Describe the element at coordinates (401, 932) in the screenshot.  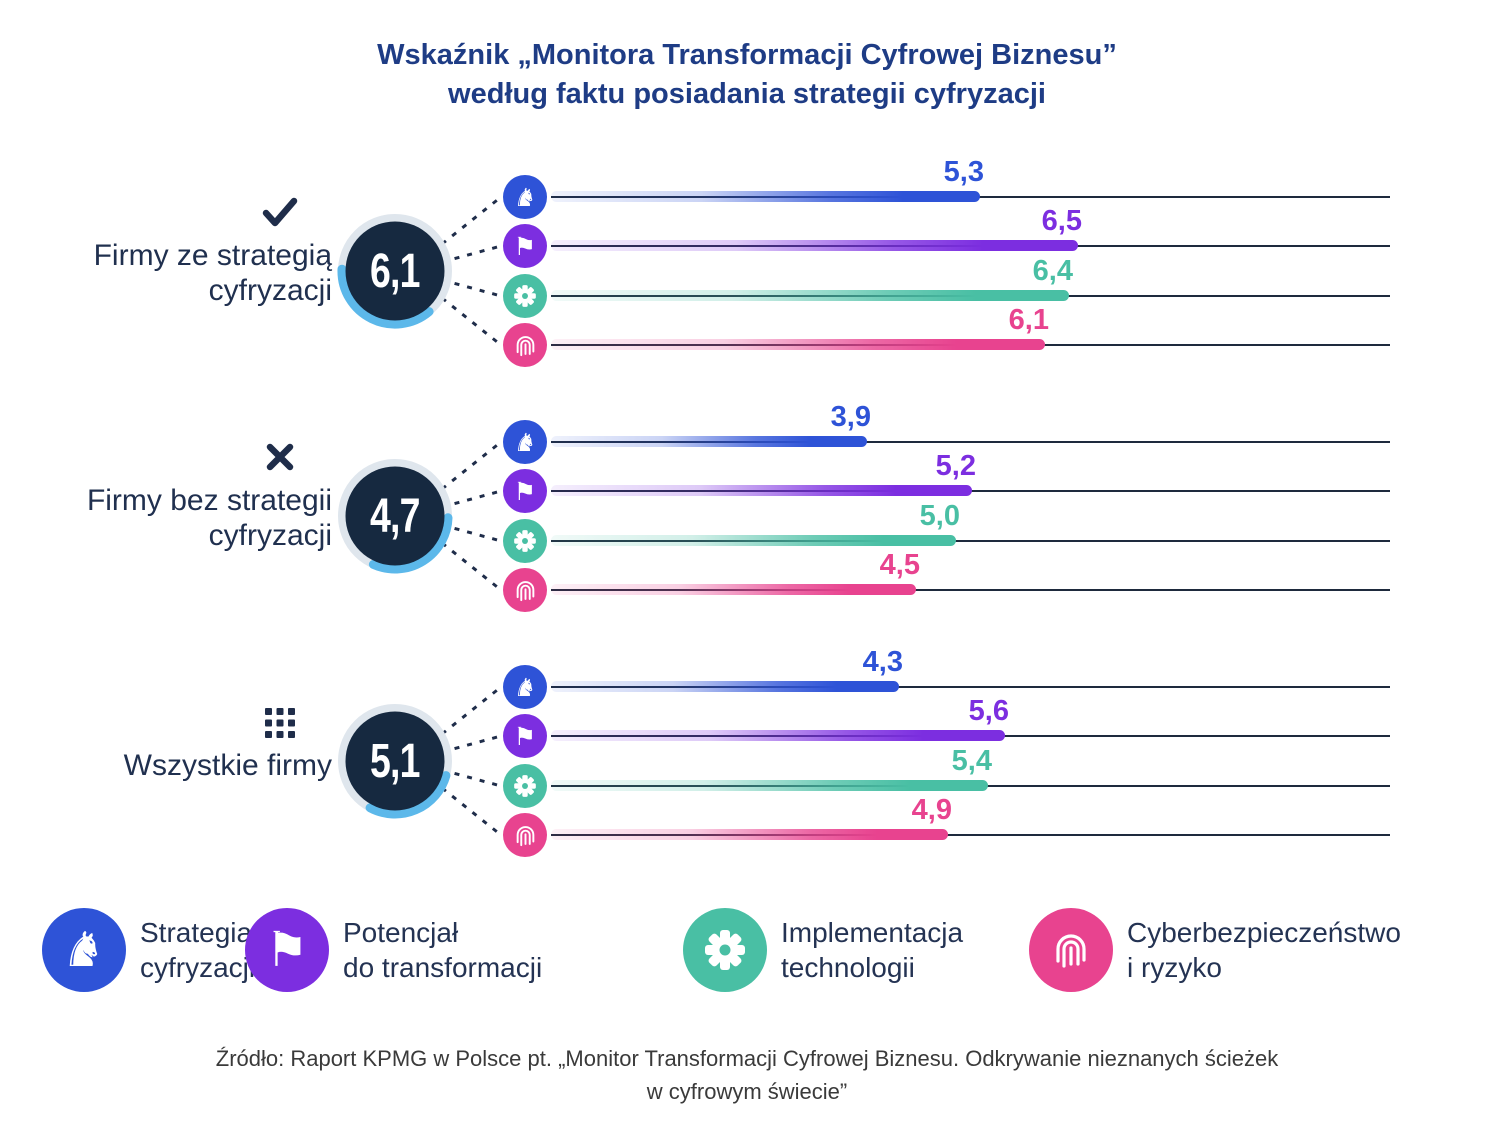
I see `legend-label-line1: Potencjał` at that location.